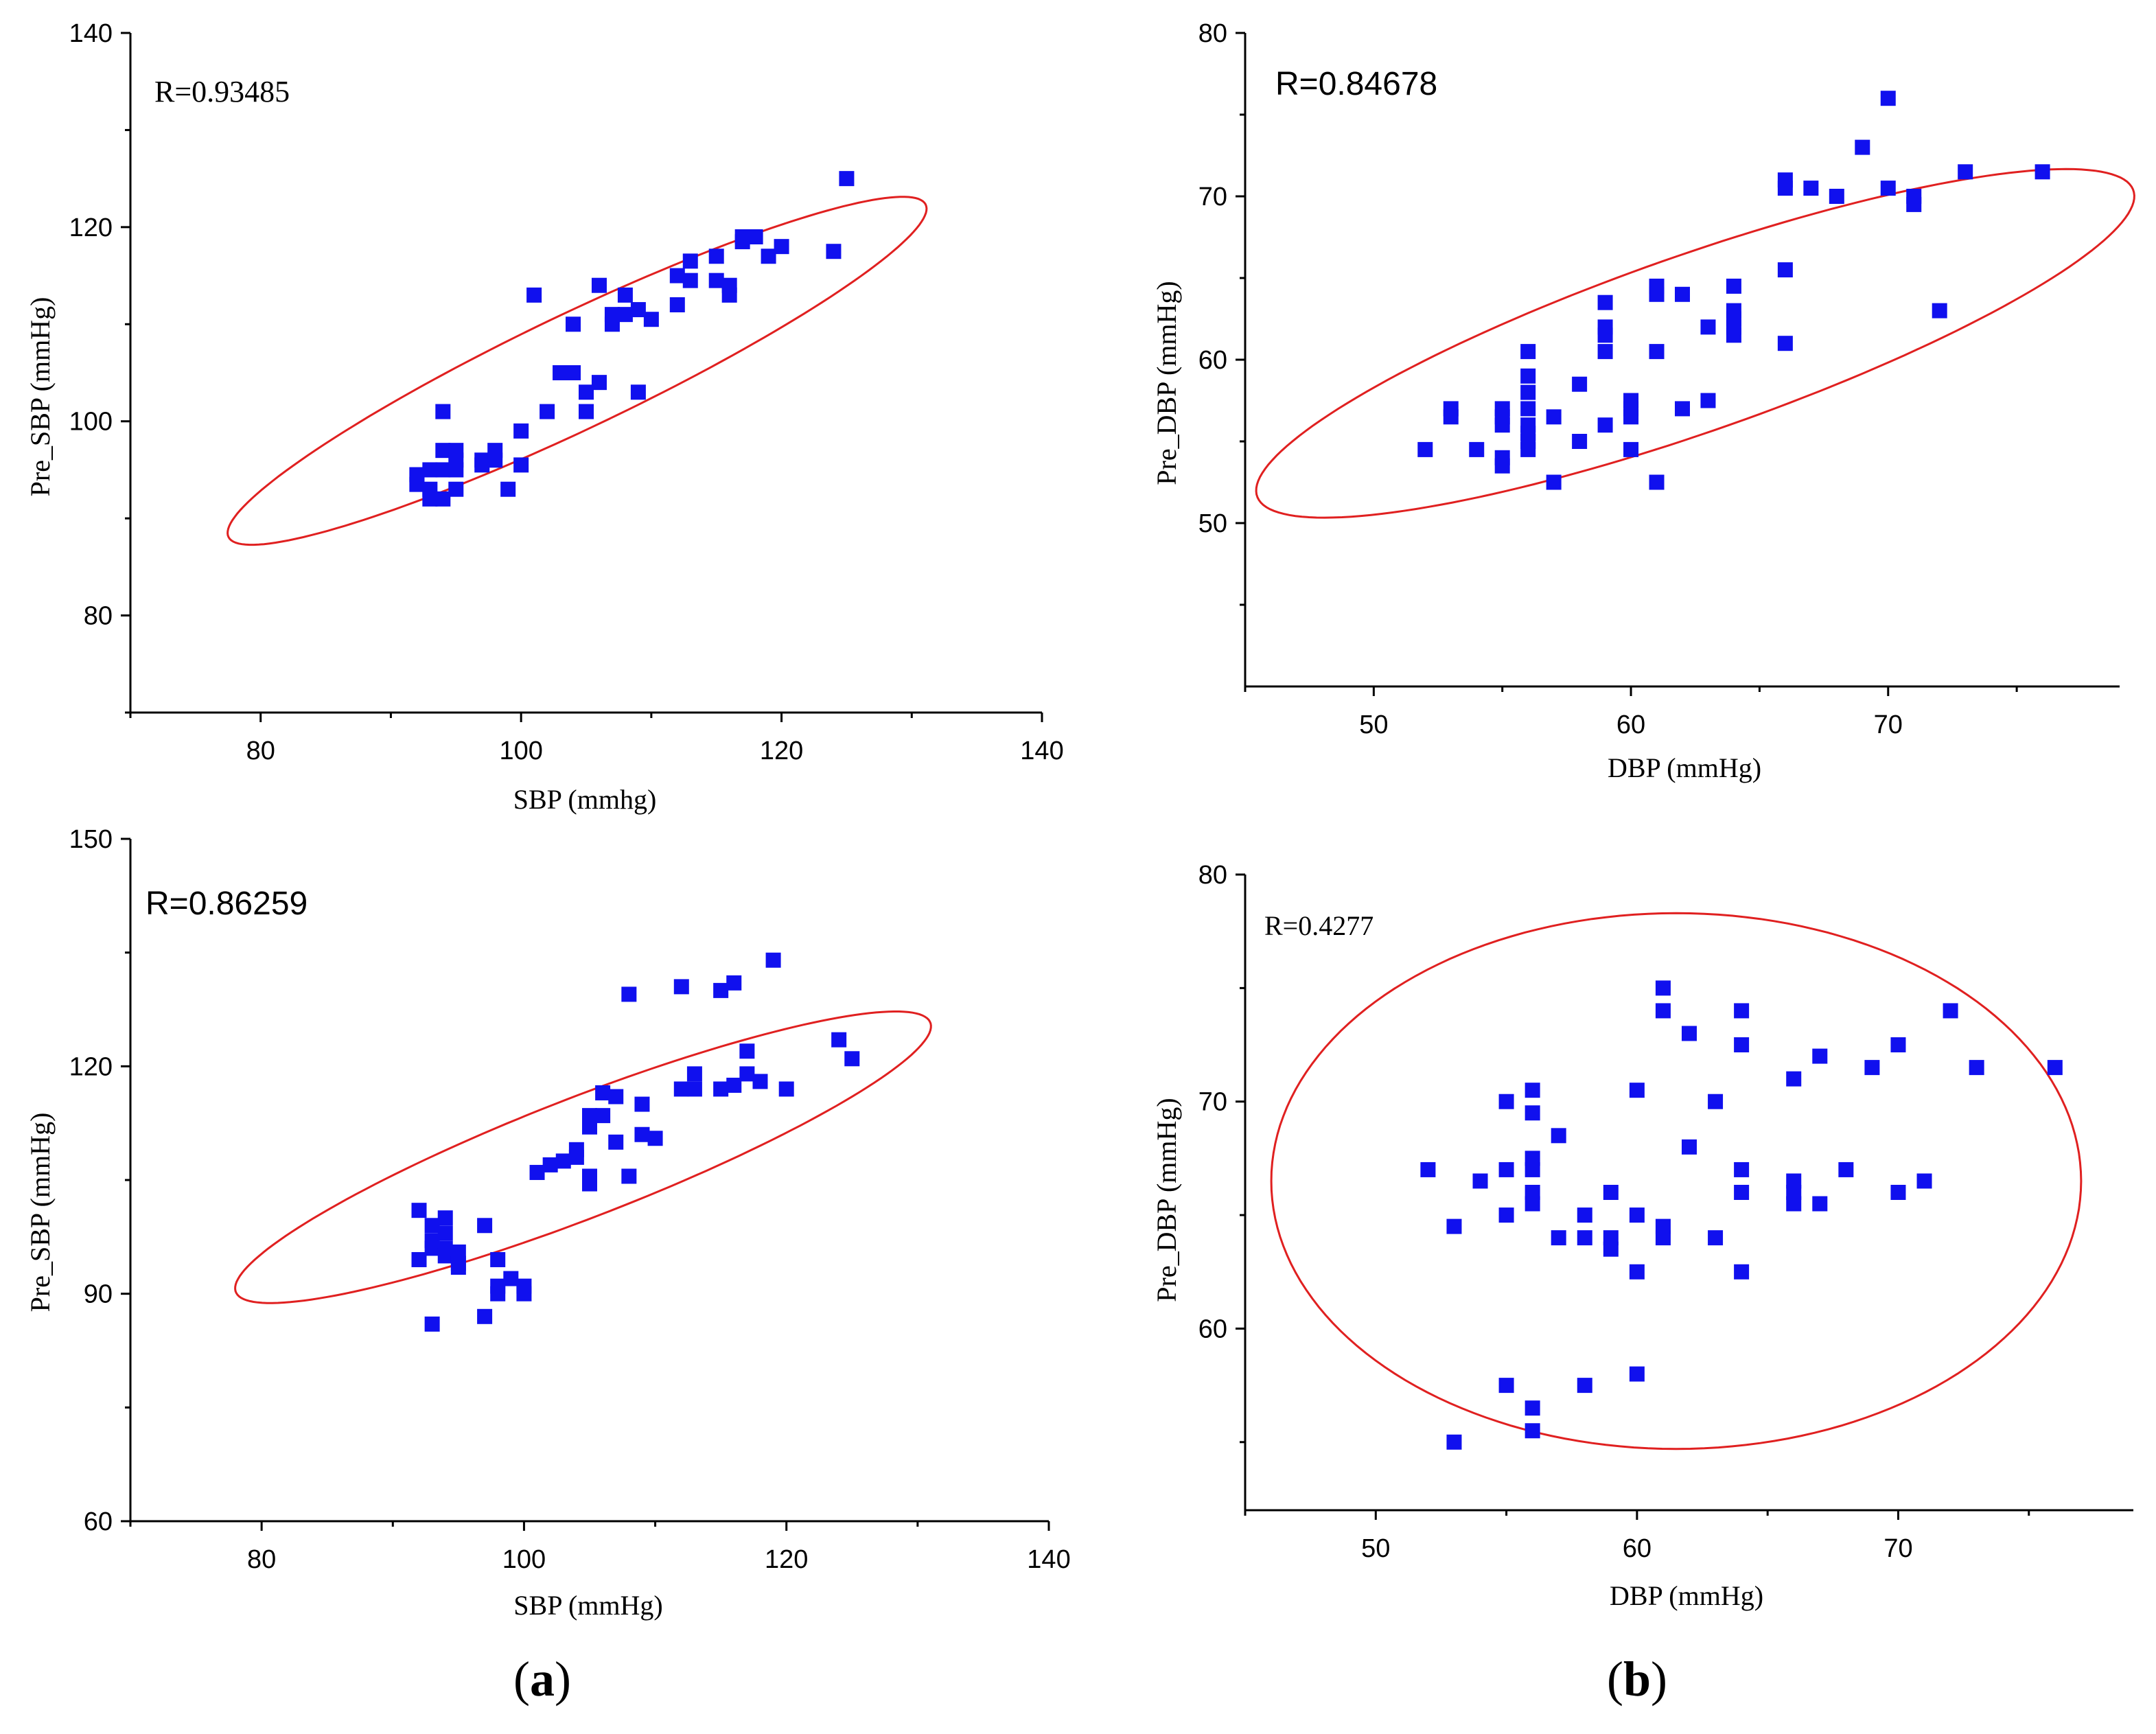 The width and height of the screenshot is (2156, 1734). I want to click on annotation-top-left: R=0.93485, so click(222, 91).